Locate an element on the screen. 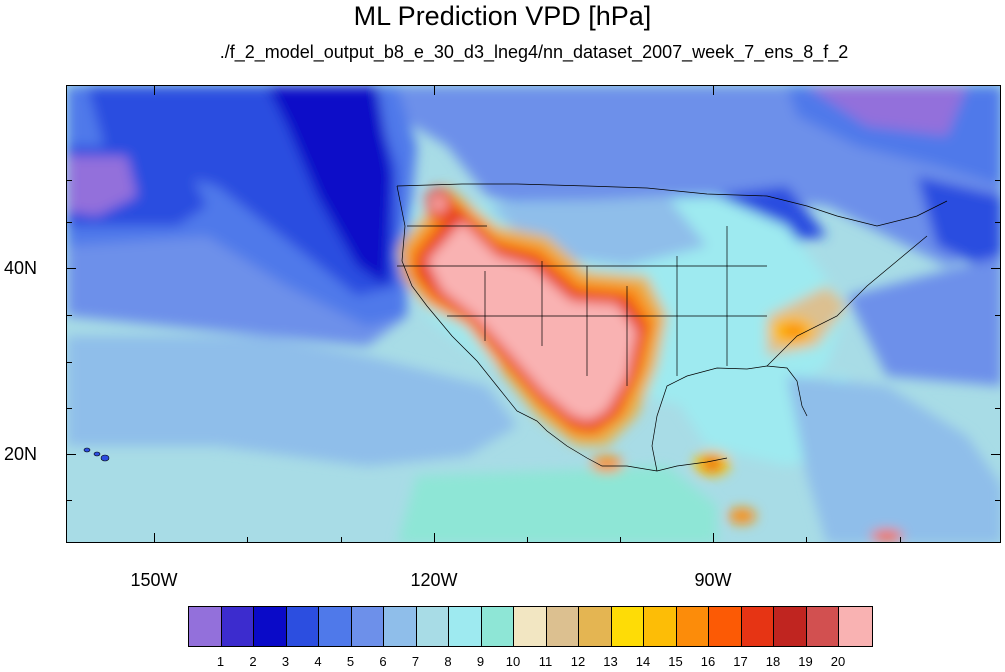 The width and height of the screenshot is (1005, 672). colorbar is located at coordinates (530, 626).